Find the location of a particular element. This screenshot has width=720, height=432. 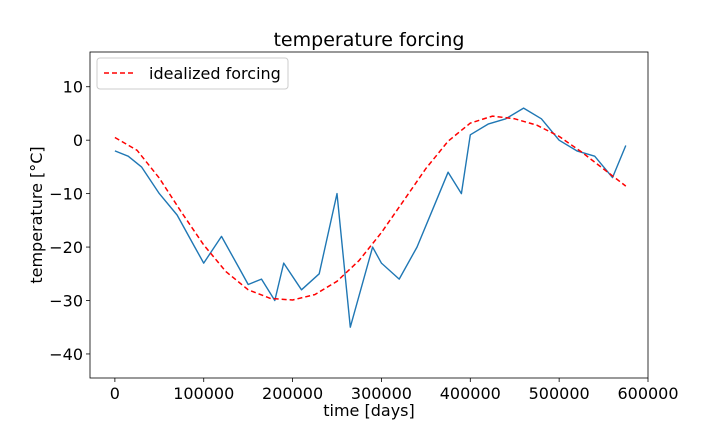

x-tick-label: 300000 is located at coordinates (381, 393).